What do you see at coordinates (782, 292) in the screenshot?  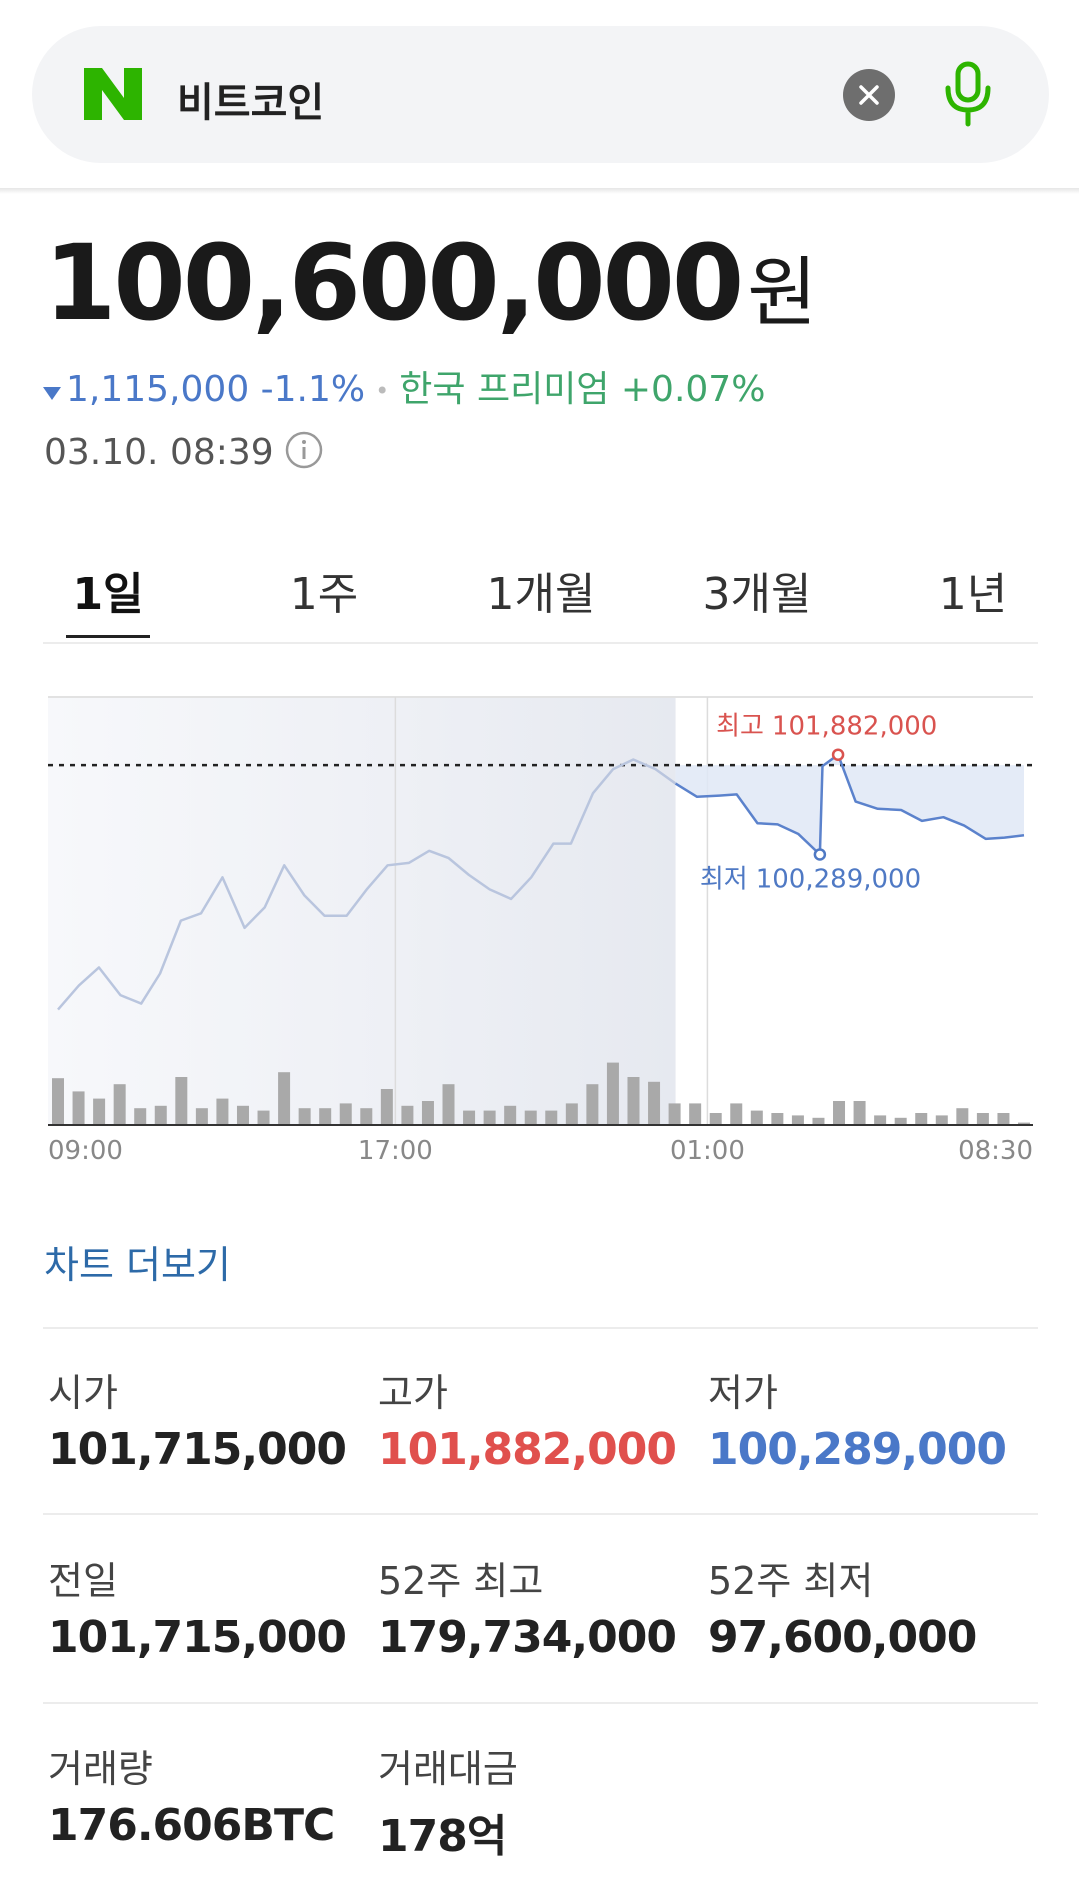 I see `price-unit: 원` at bounding box center [782, 292].